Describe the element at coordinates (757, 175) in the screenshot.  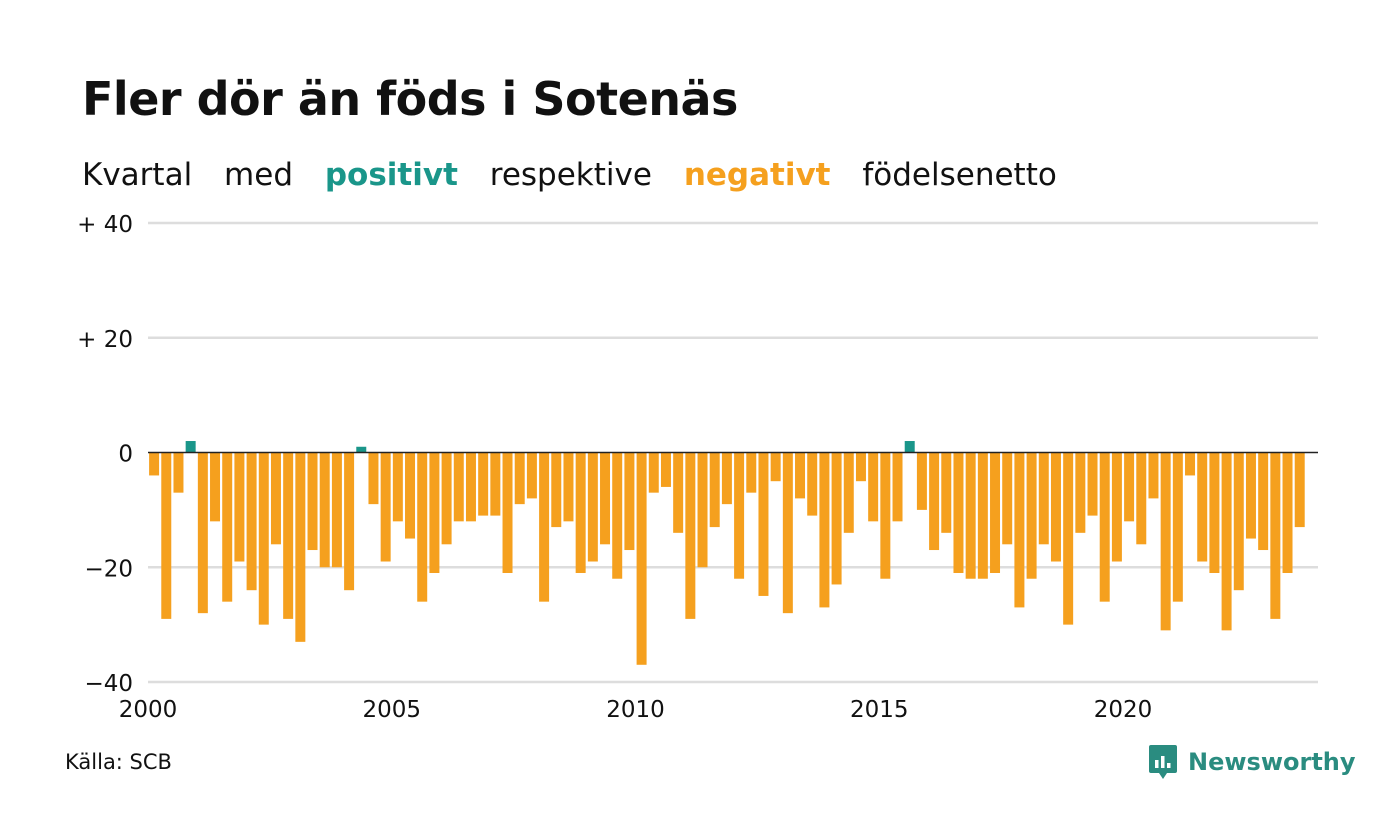
I see `subtitle-negative-label: negativt` at that location.